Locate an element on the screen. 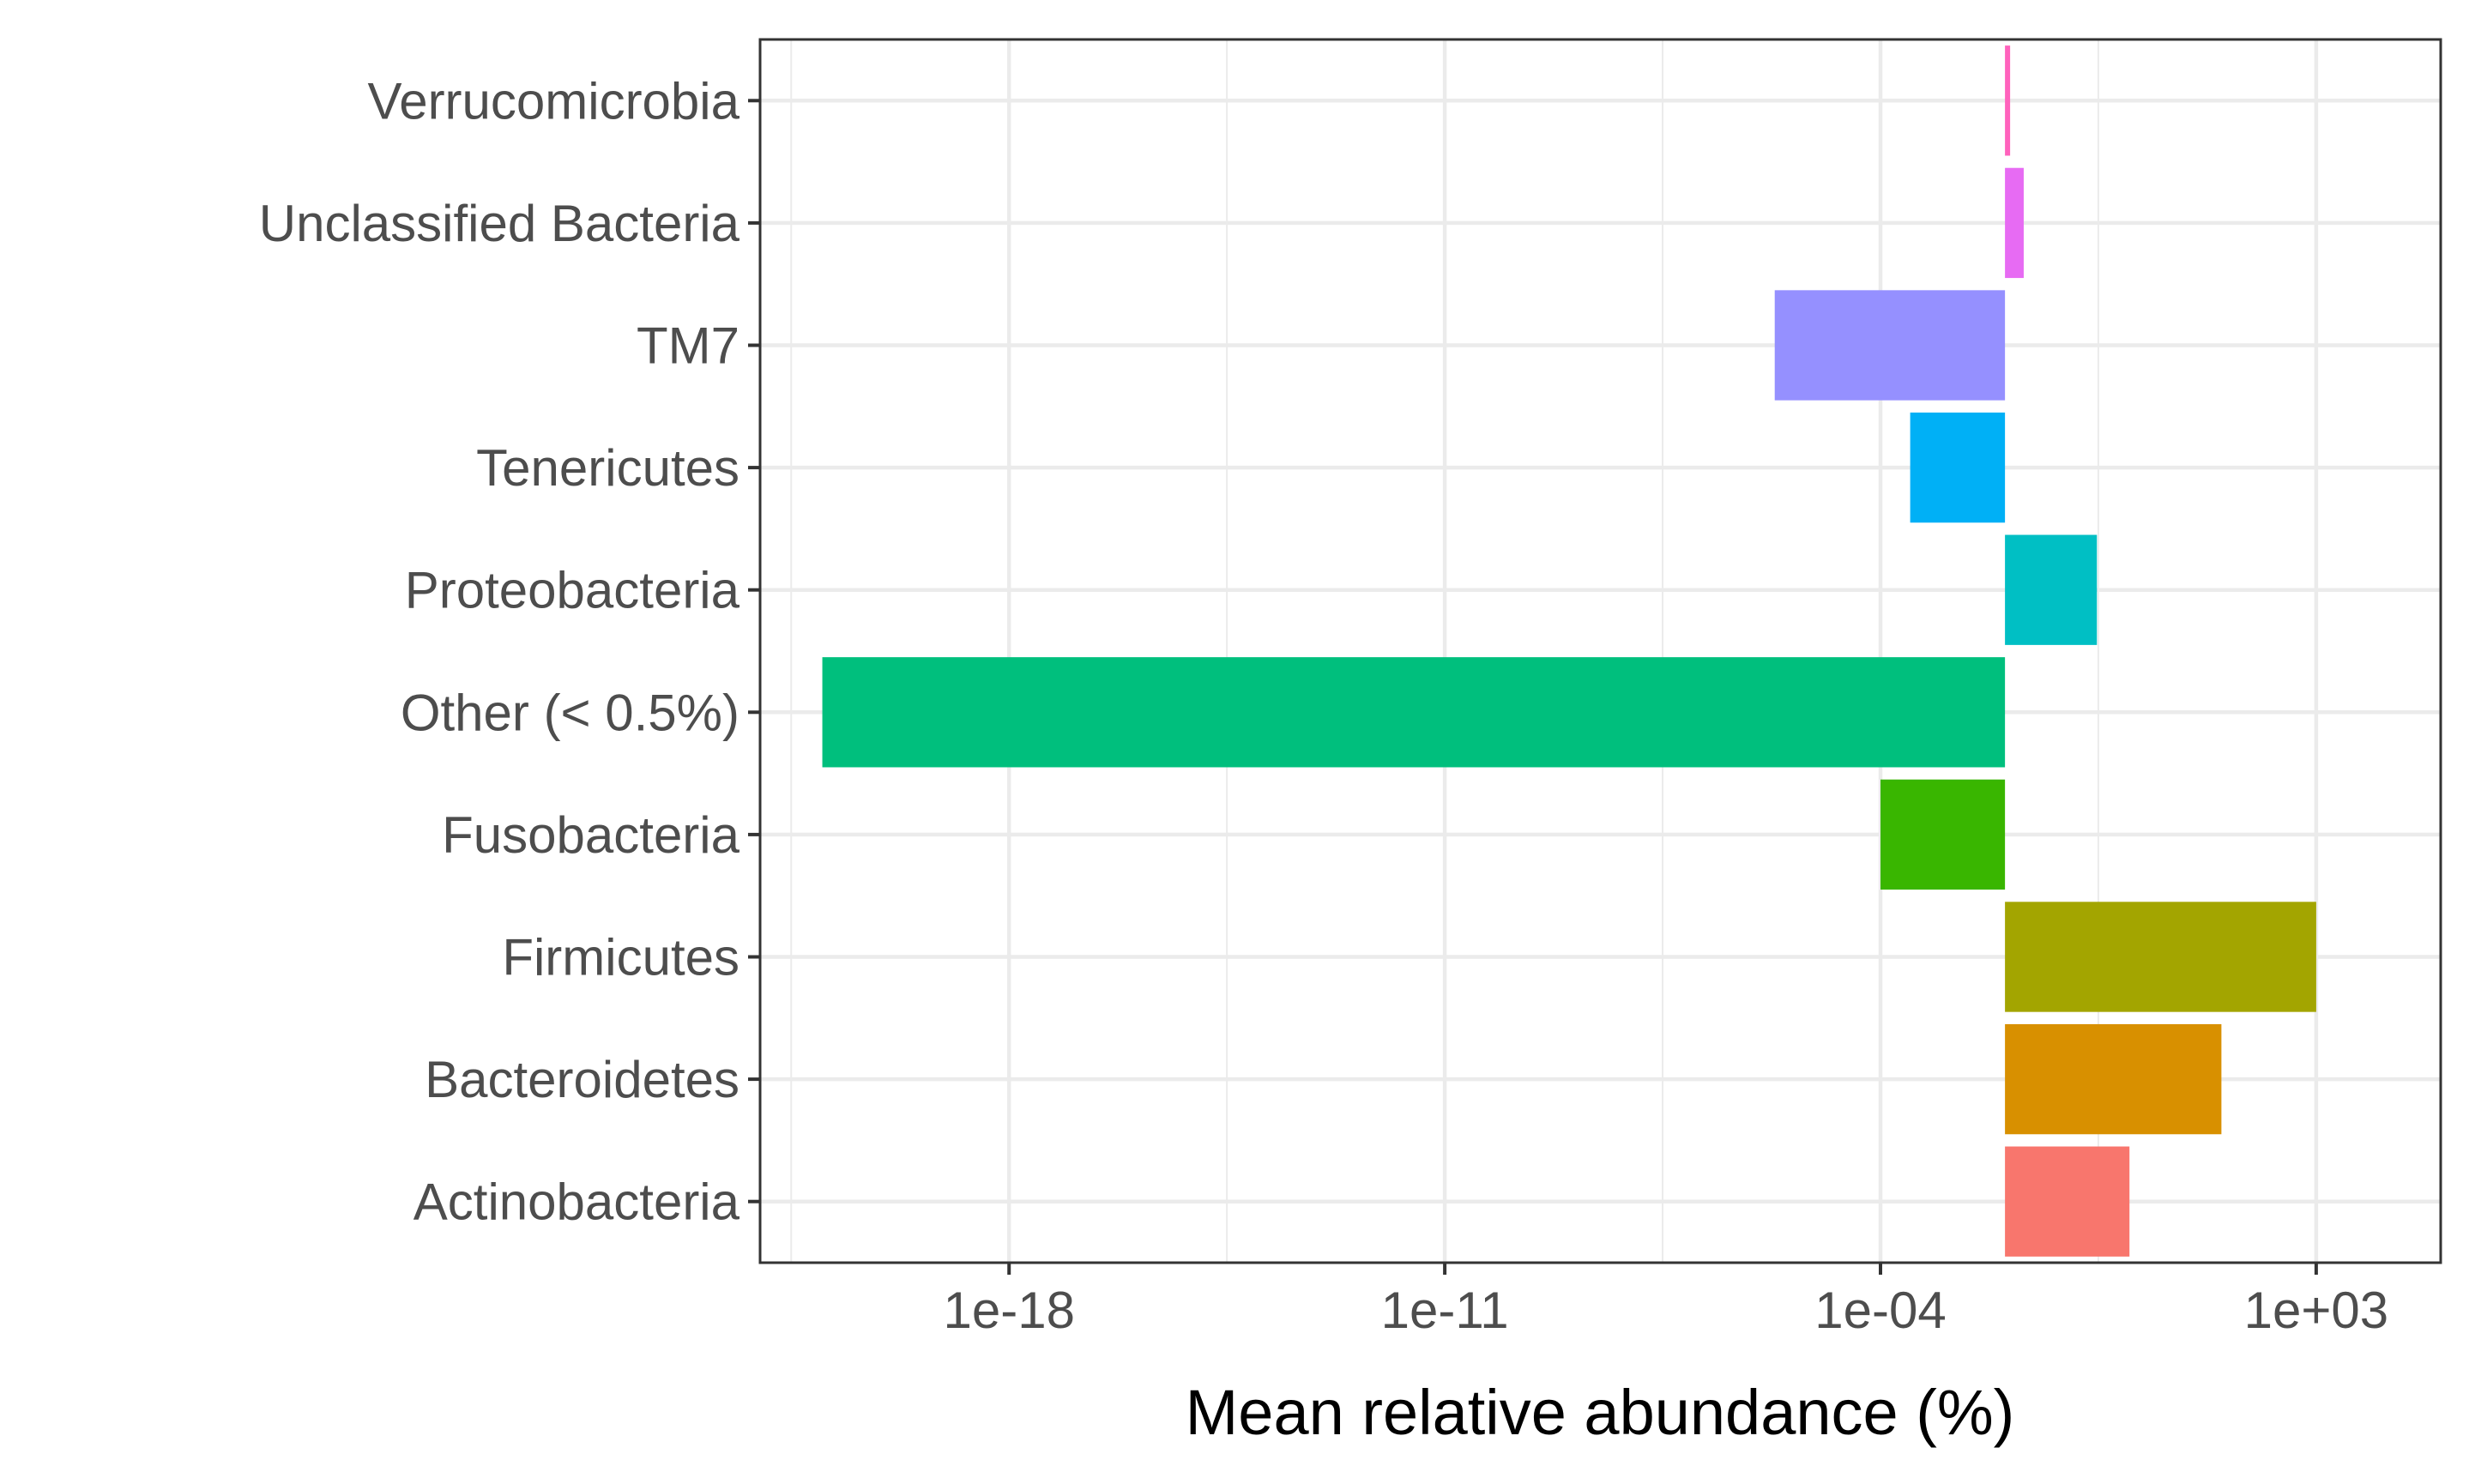  x-axis-title: Mean relative abundance (%) is located at coordinates (1600, 1412).